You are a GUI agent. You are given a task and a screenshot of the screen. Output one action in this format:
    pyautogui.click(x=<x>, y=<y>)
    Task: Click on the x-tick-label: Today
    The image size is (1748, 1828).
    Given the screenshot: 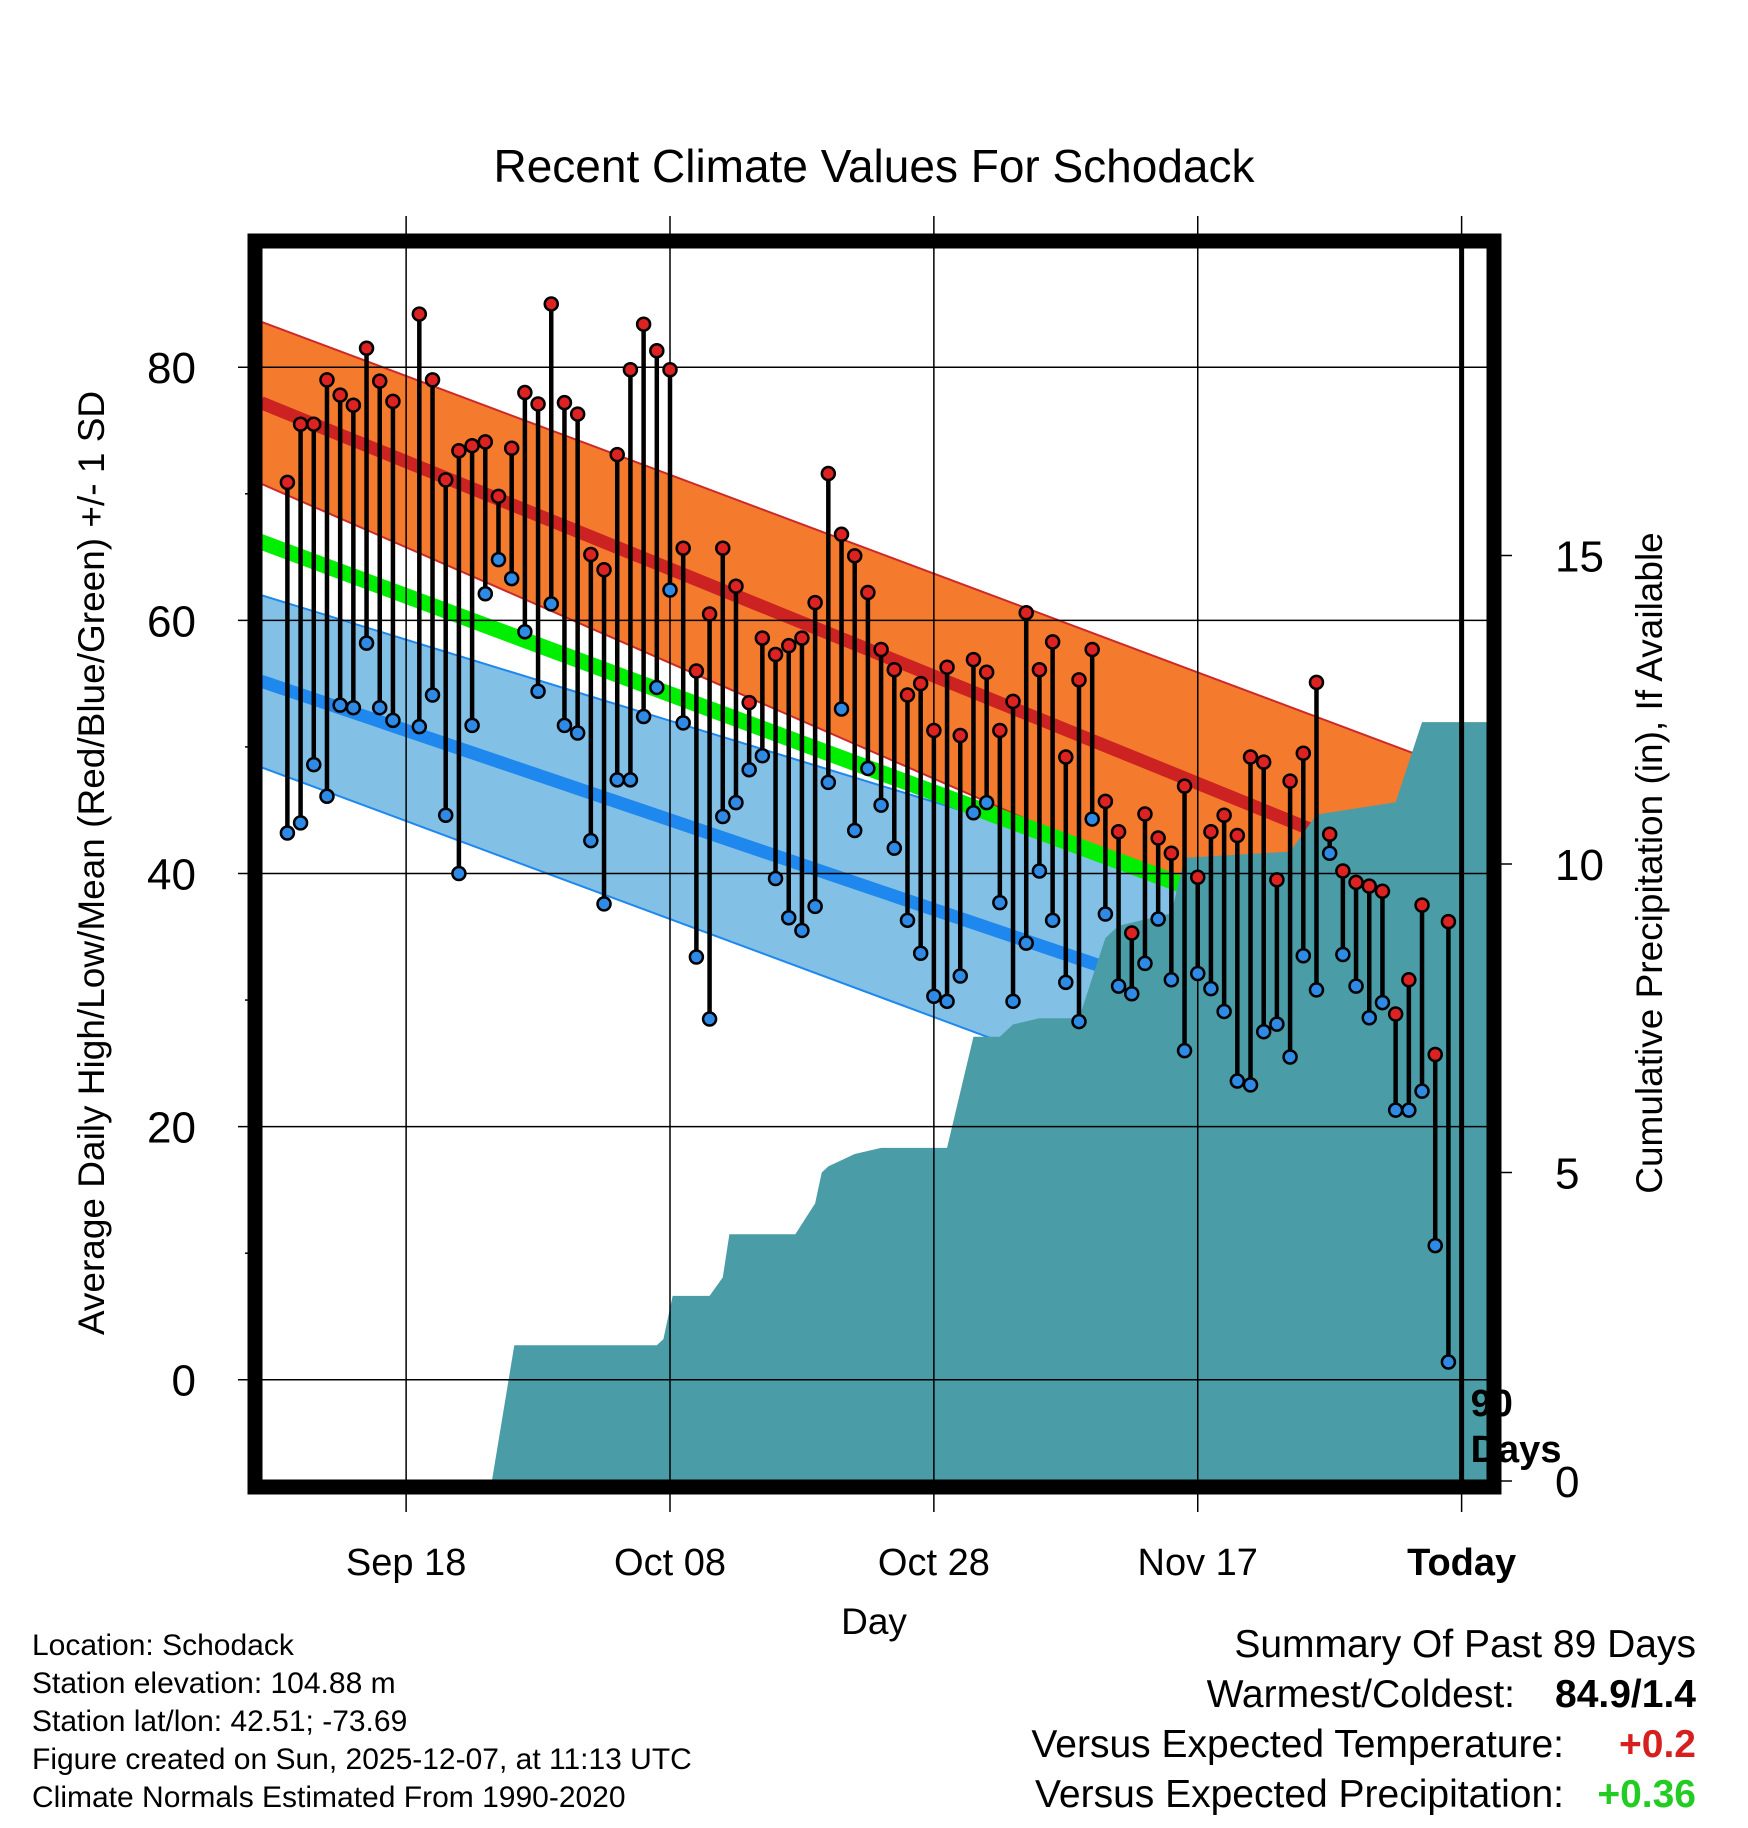 What is the action you would take?
    pyautogui.click(x=1461, y=1563)
    